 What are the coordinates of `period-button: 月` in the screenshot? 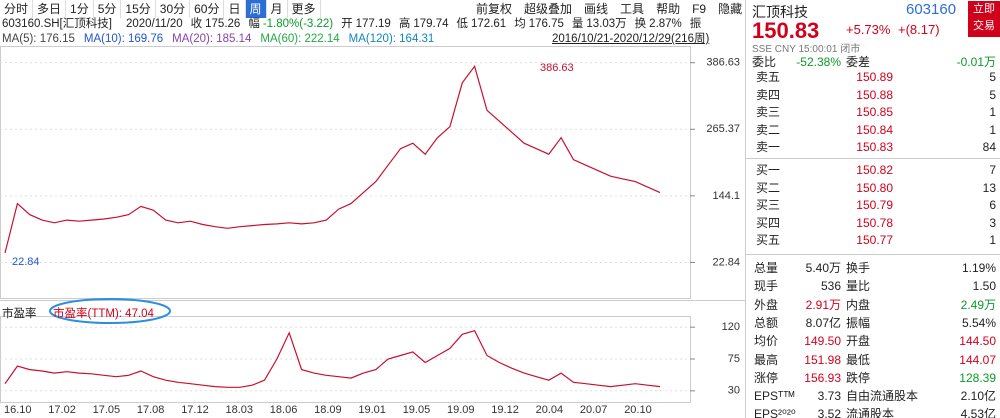 It's located at (277, 9).